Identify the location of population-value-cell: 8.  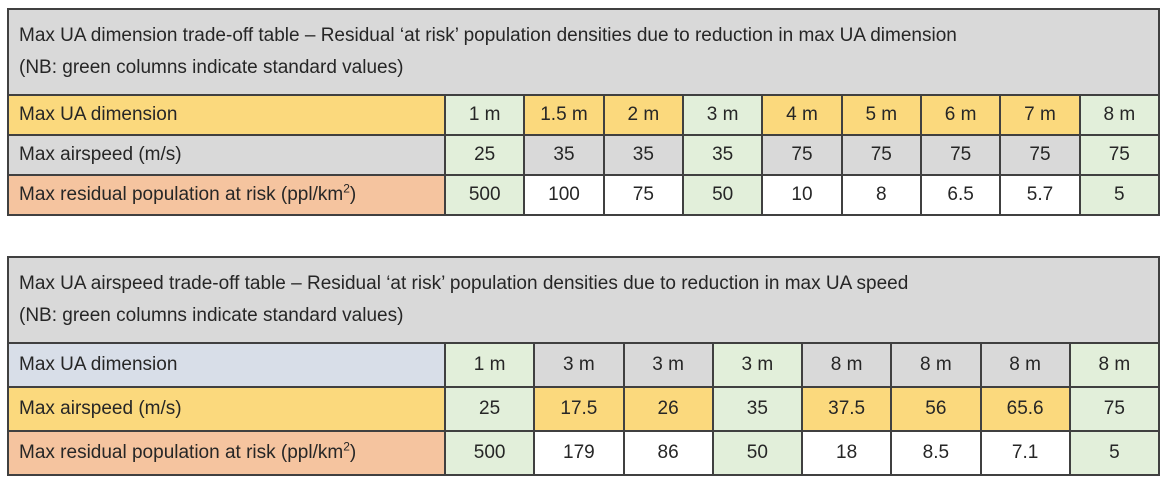
(881, 195).